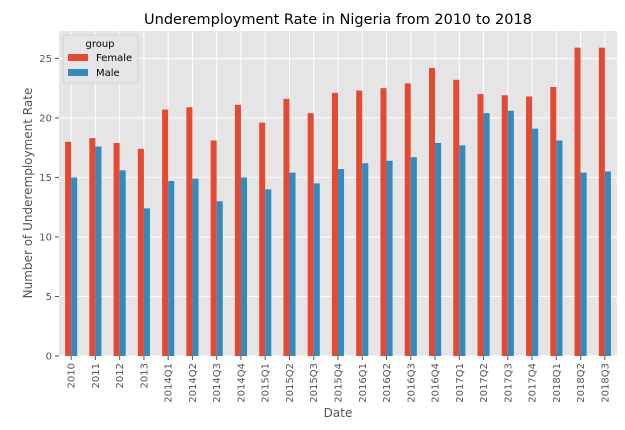 The image size is (625, 430). I want to click on bar-female-2014q3, so click(213, 248).